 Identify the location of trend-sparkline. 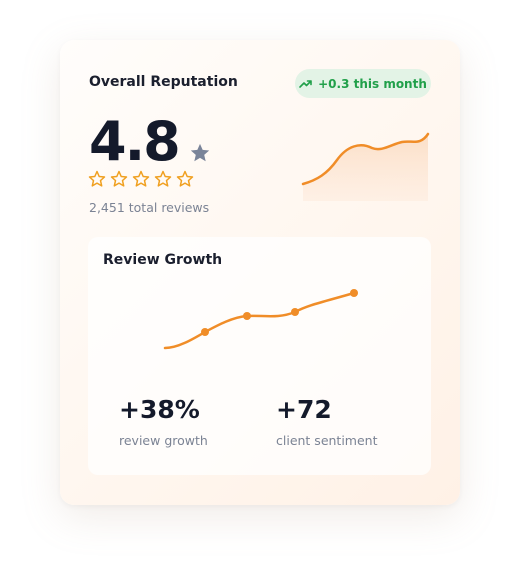
(365, 166).